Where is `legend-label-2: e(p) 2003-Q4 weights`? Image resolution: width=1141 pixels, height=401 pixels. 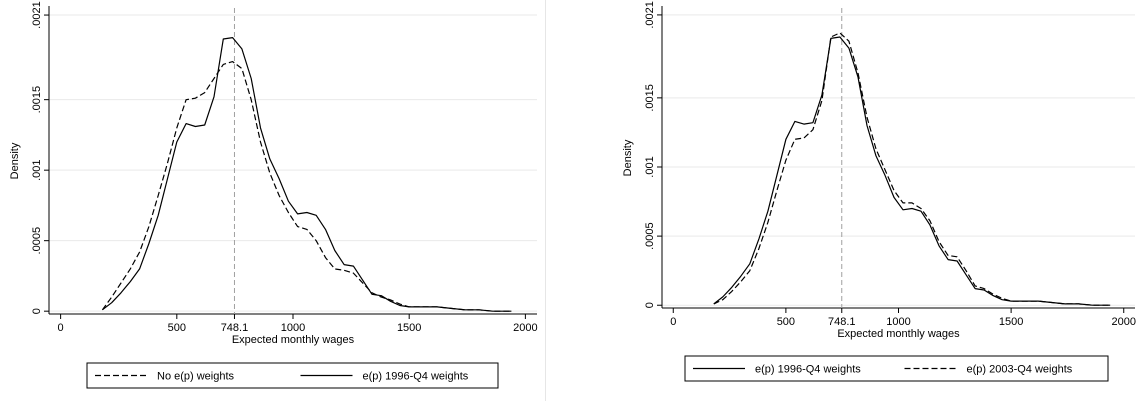
legend-label-2: e(p) 2003-Q4 weights is located at coordinates (1020, 370).